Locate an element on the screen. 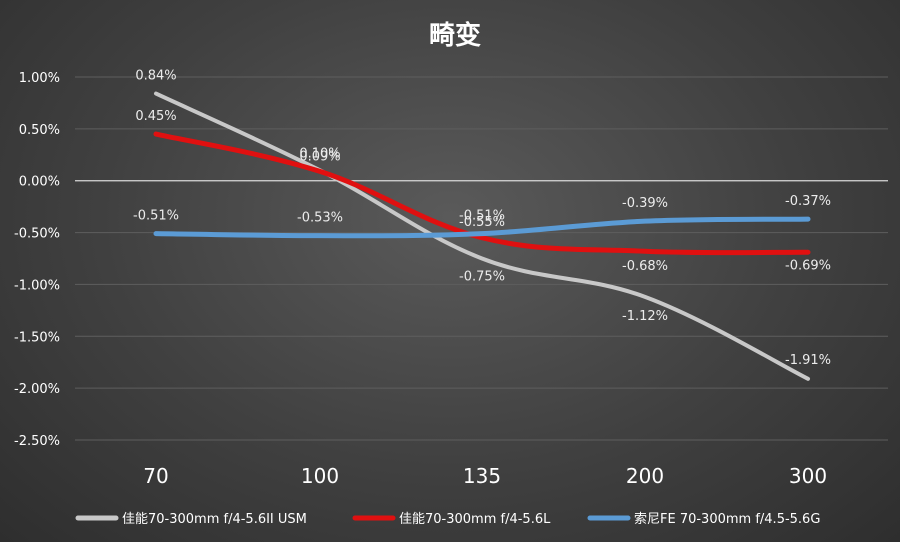  legend-label: 佳能70-300mm f/4-5.6II USM is located at coordinates (214, 519).